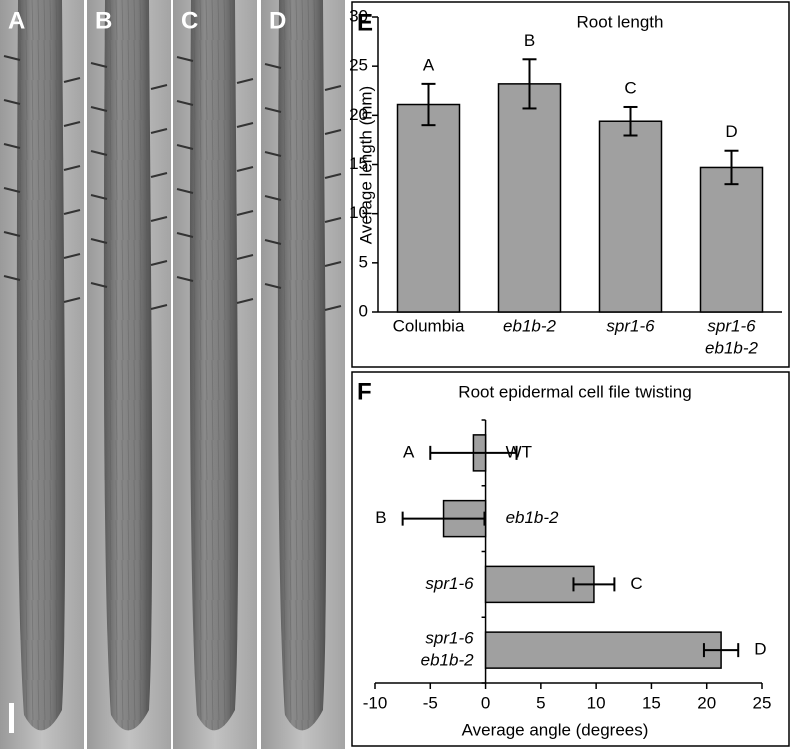 The height and width of the screenshot is (749, 793). What do you see at coordinates (16, 20) in the screenshot?
I see `image-label: A` at bounding box center [16, 20].